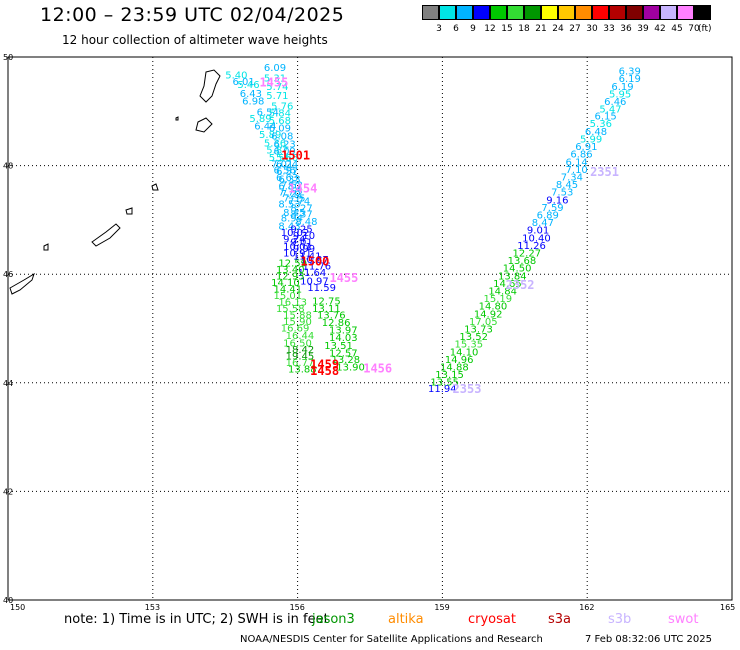 Image resolution: width=740 pixels, height=650 pixels. I want to click on wave-height-label: 13.76, so click(331, 315).